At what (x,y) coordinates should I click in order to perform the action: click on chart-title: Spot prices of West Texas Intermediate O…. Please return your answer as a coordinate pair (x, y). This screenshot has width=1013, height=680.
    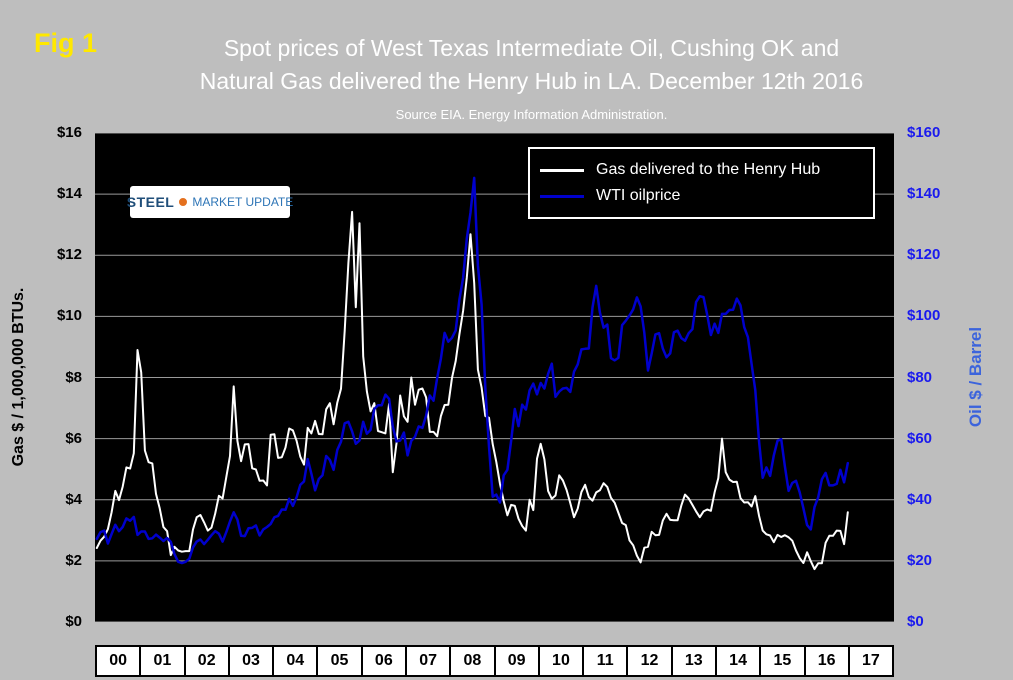
    Looking at the image, I should click on (531, 65).